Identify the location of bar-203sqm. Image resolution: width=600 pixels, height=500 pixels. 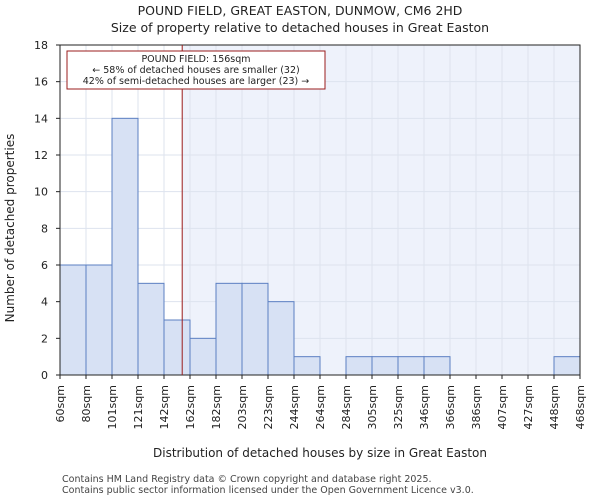
(255, 329).